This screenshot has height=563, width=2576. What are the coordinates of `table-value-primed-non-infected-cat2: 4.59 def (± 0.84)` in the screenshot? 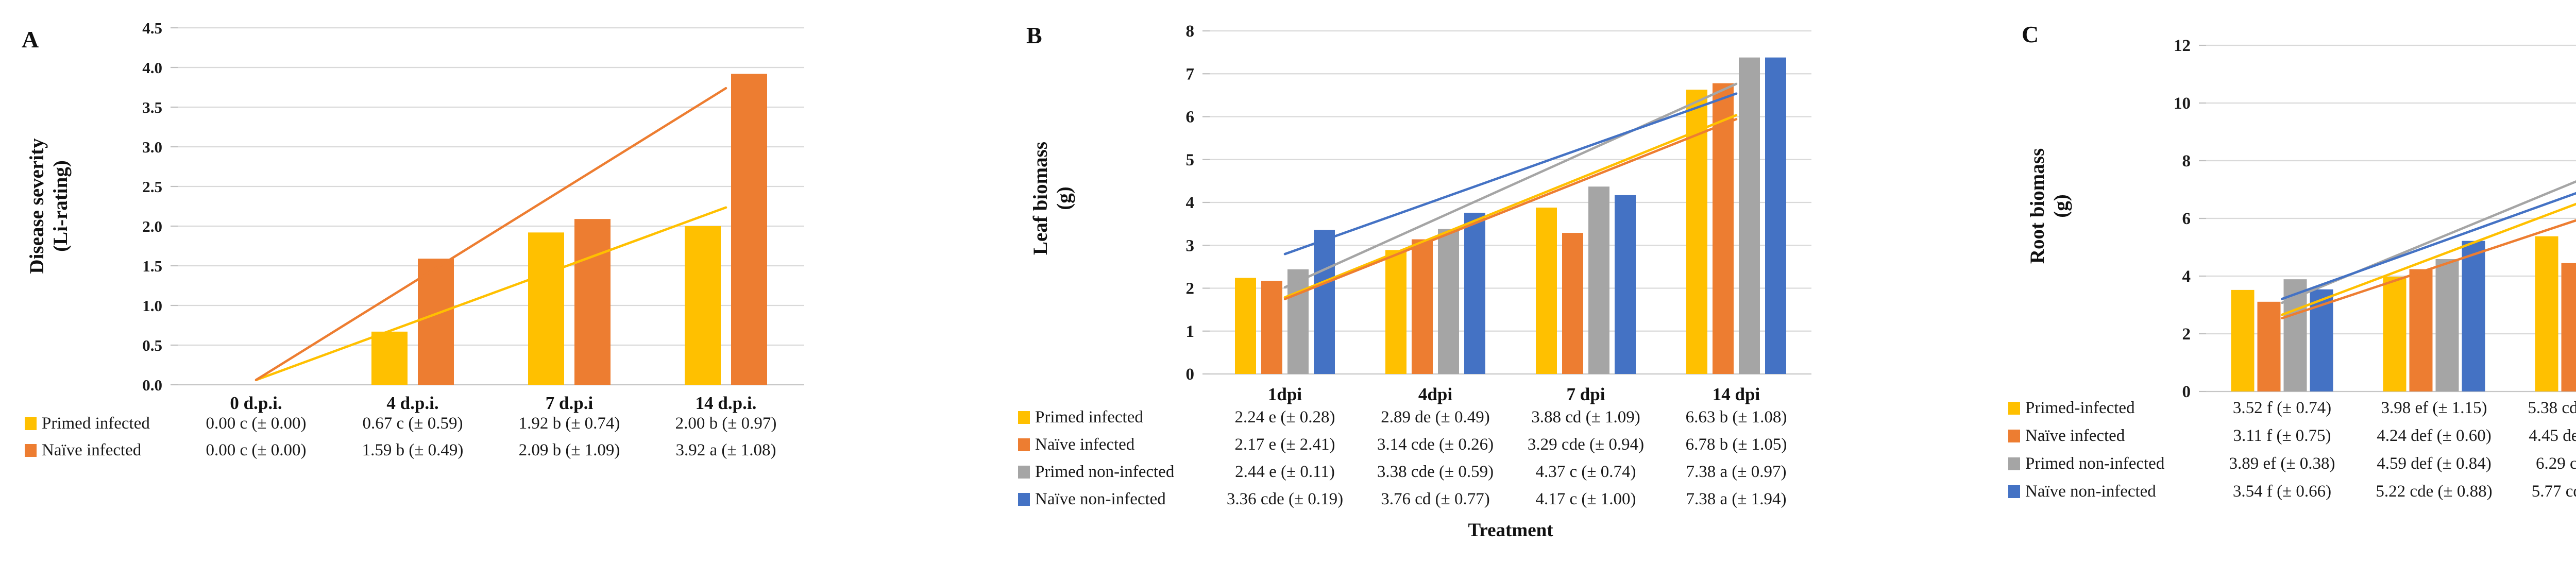 It's located at (2434, 464).